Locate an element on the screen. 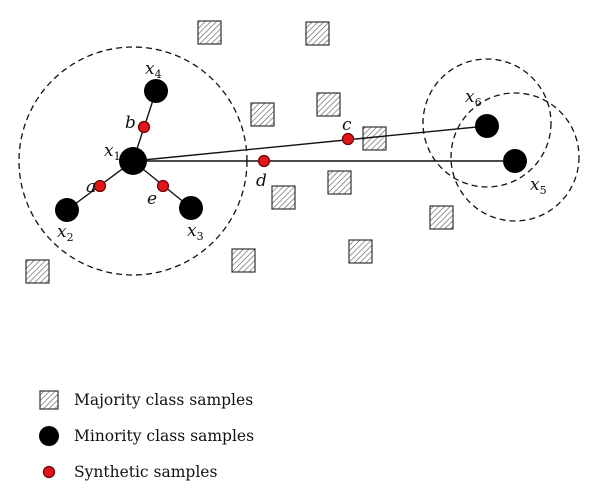 The image size is (600, 493). legend-label-majority: Majority class samples is located at coordinates (164, 400).